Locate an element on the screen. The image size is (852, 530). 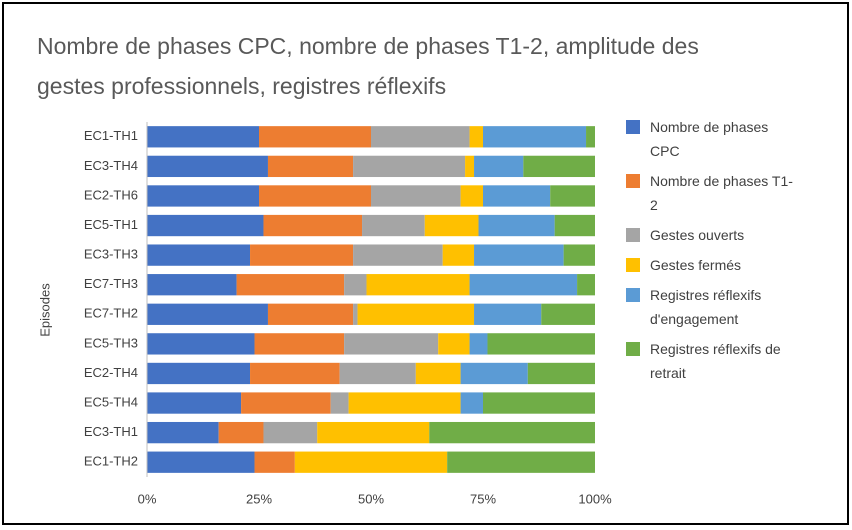
y-tick-label: EC5-TH4 is located at coordinates (111, 401).